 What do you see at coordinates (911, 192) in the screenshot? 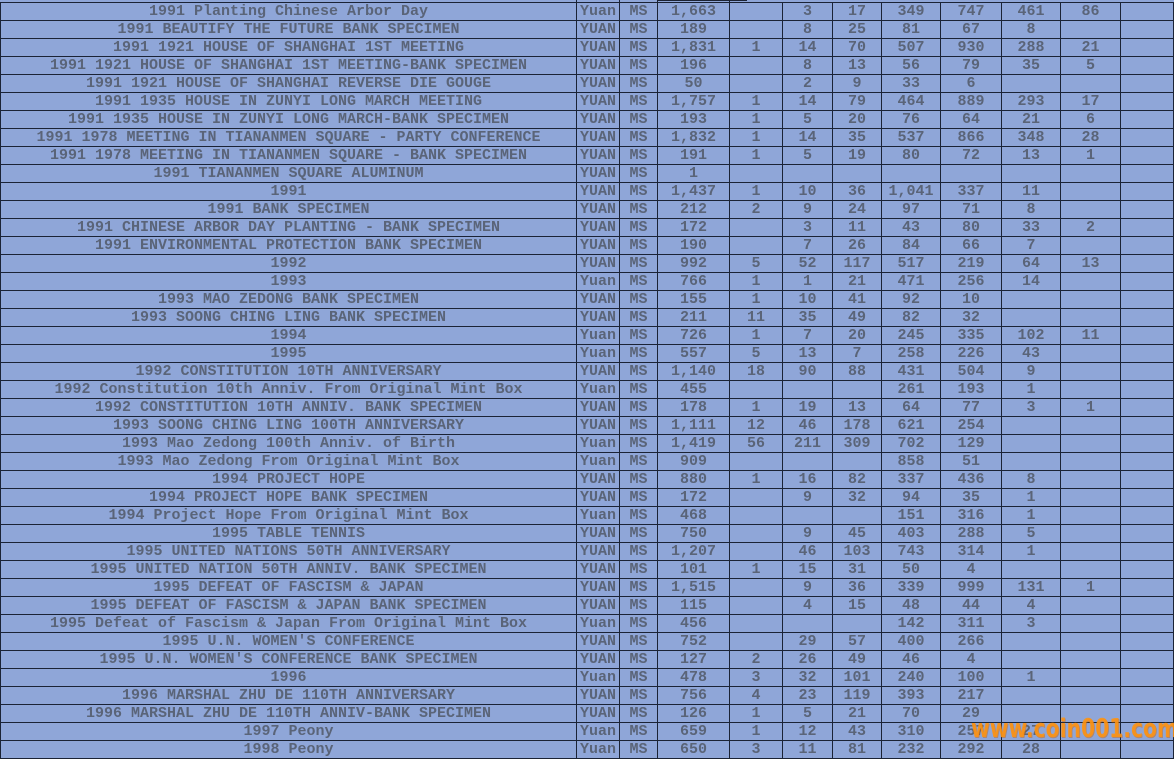
I see `cell-grade-count-4: 1,041` at bounding box center [911, 192].